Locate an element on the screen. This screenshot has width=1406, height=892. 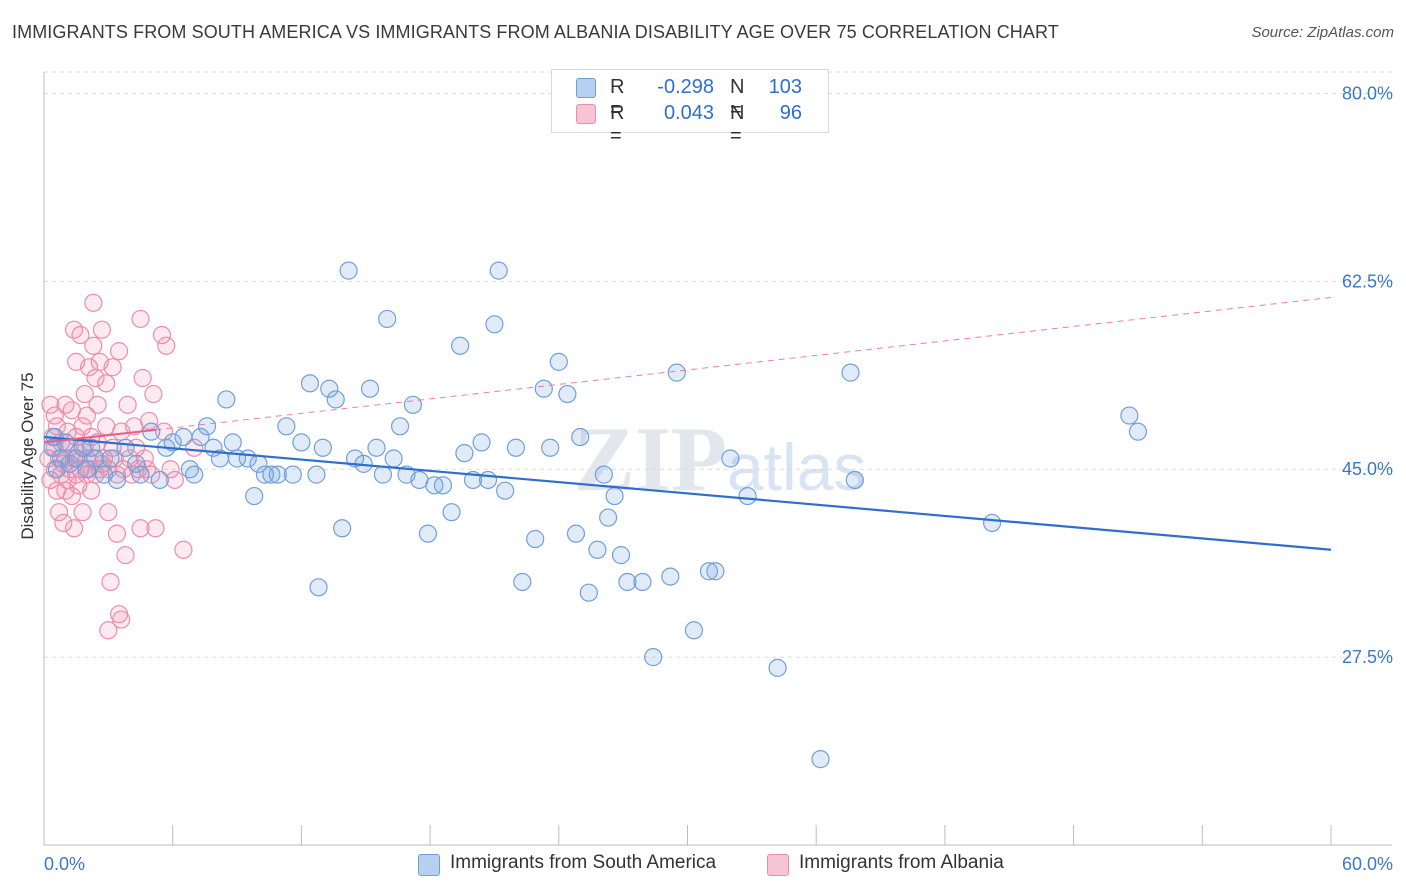
trend-line-albania-solid is located at coordinates (99, 436).